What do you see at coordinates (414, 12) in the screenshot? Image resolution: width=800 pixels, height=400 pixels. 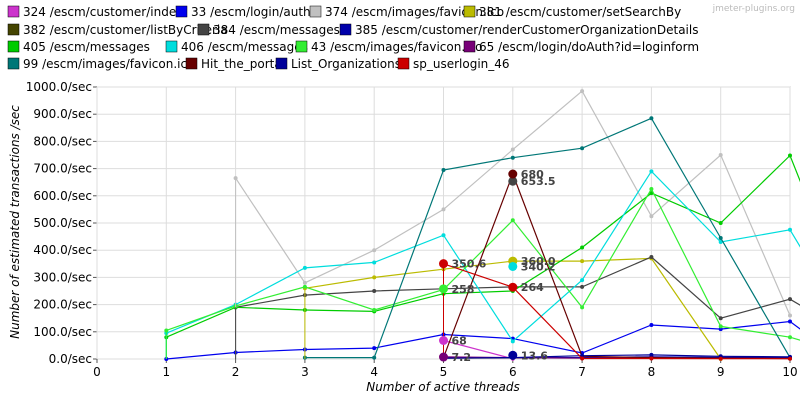 I see `legend-item: 374 /escm/images/favicon.ico` at bounding box center [414, 12].